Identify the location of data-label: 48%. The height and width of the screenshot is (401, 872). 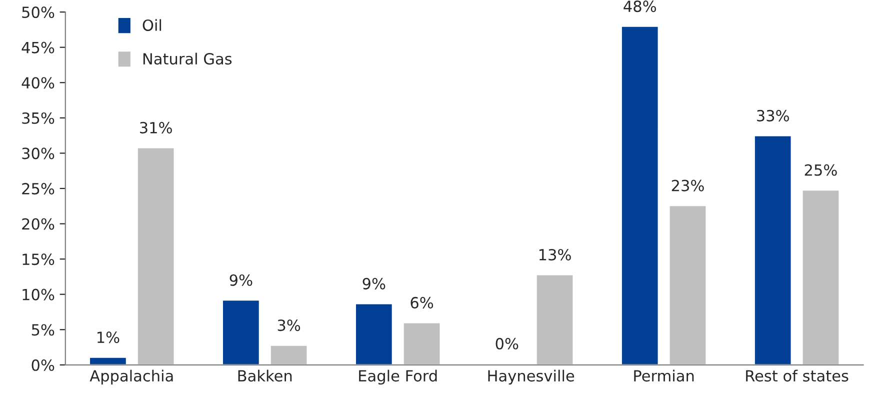
(640, 6).